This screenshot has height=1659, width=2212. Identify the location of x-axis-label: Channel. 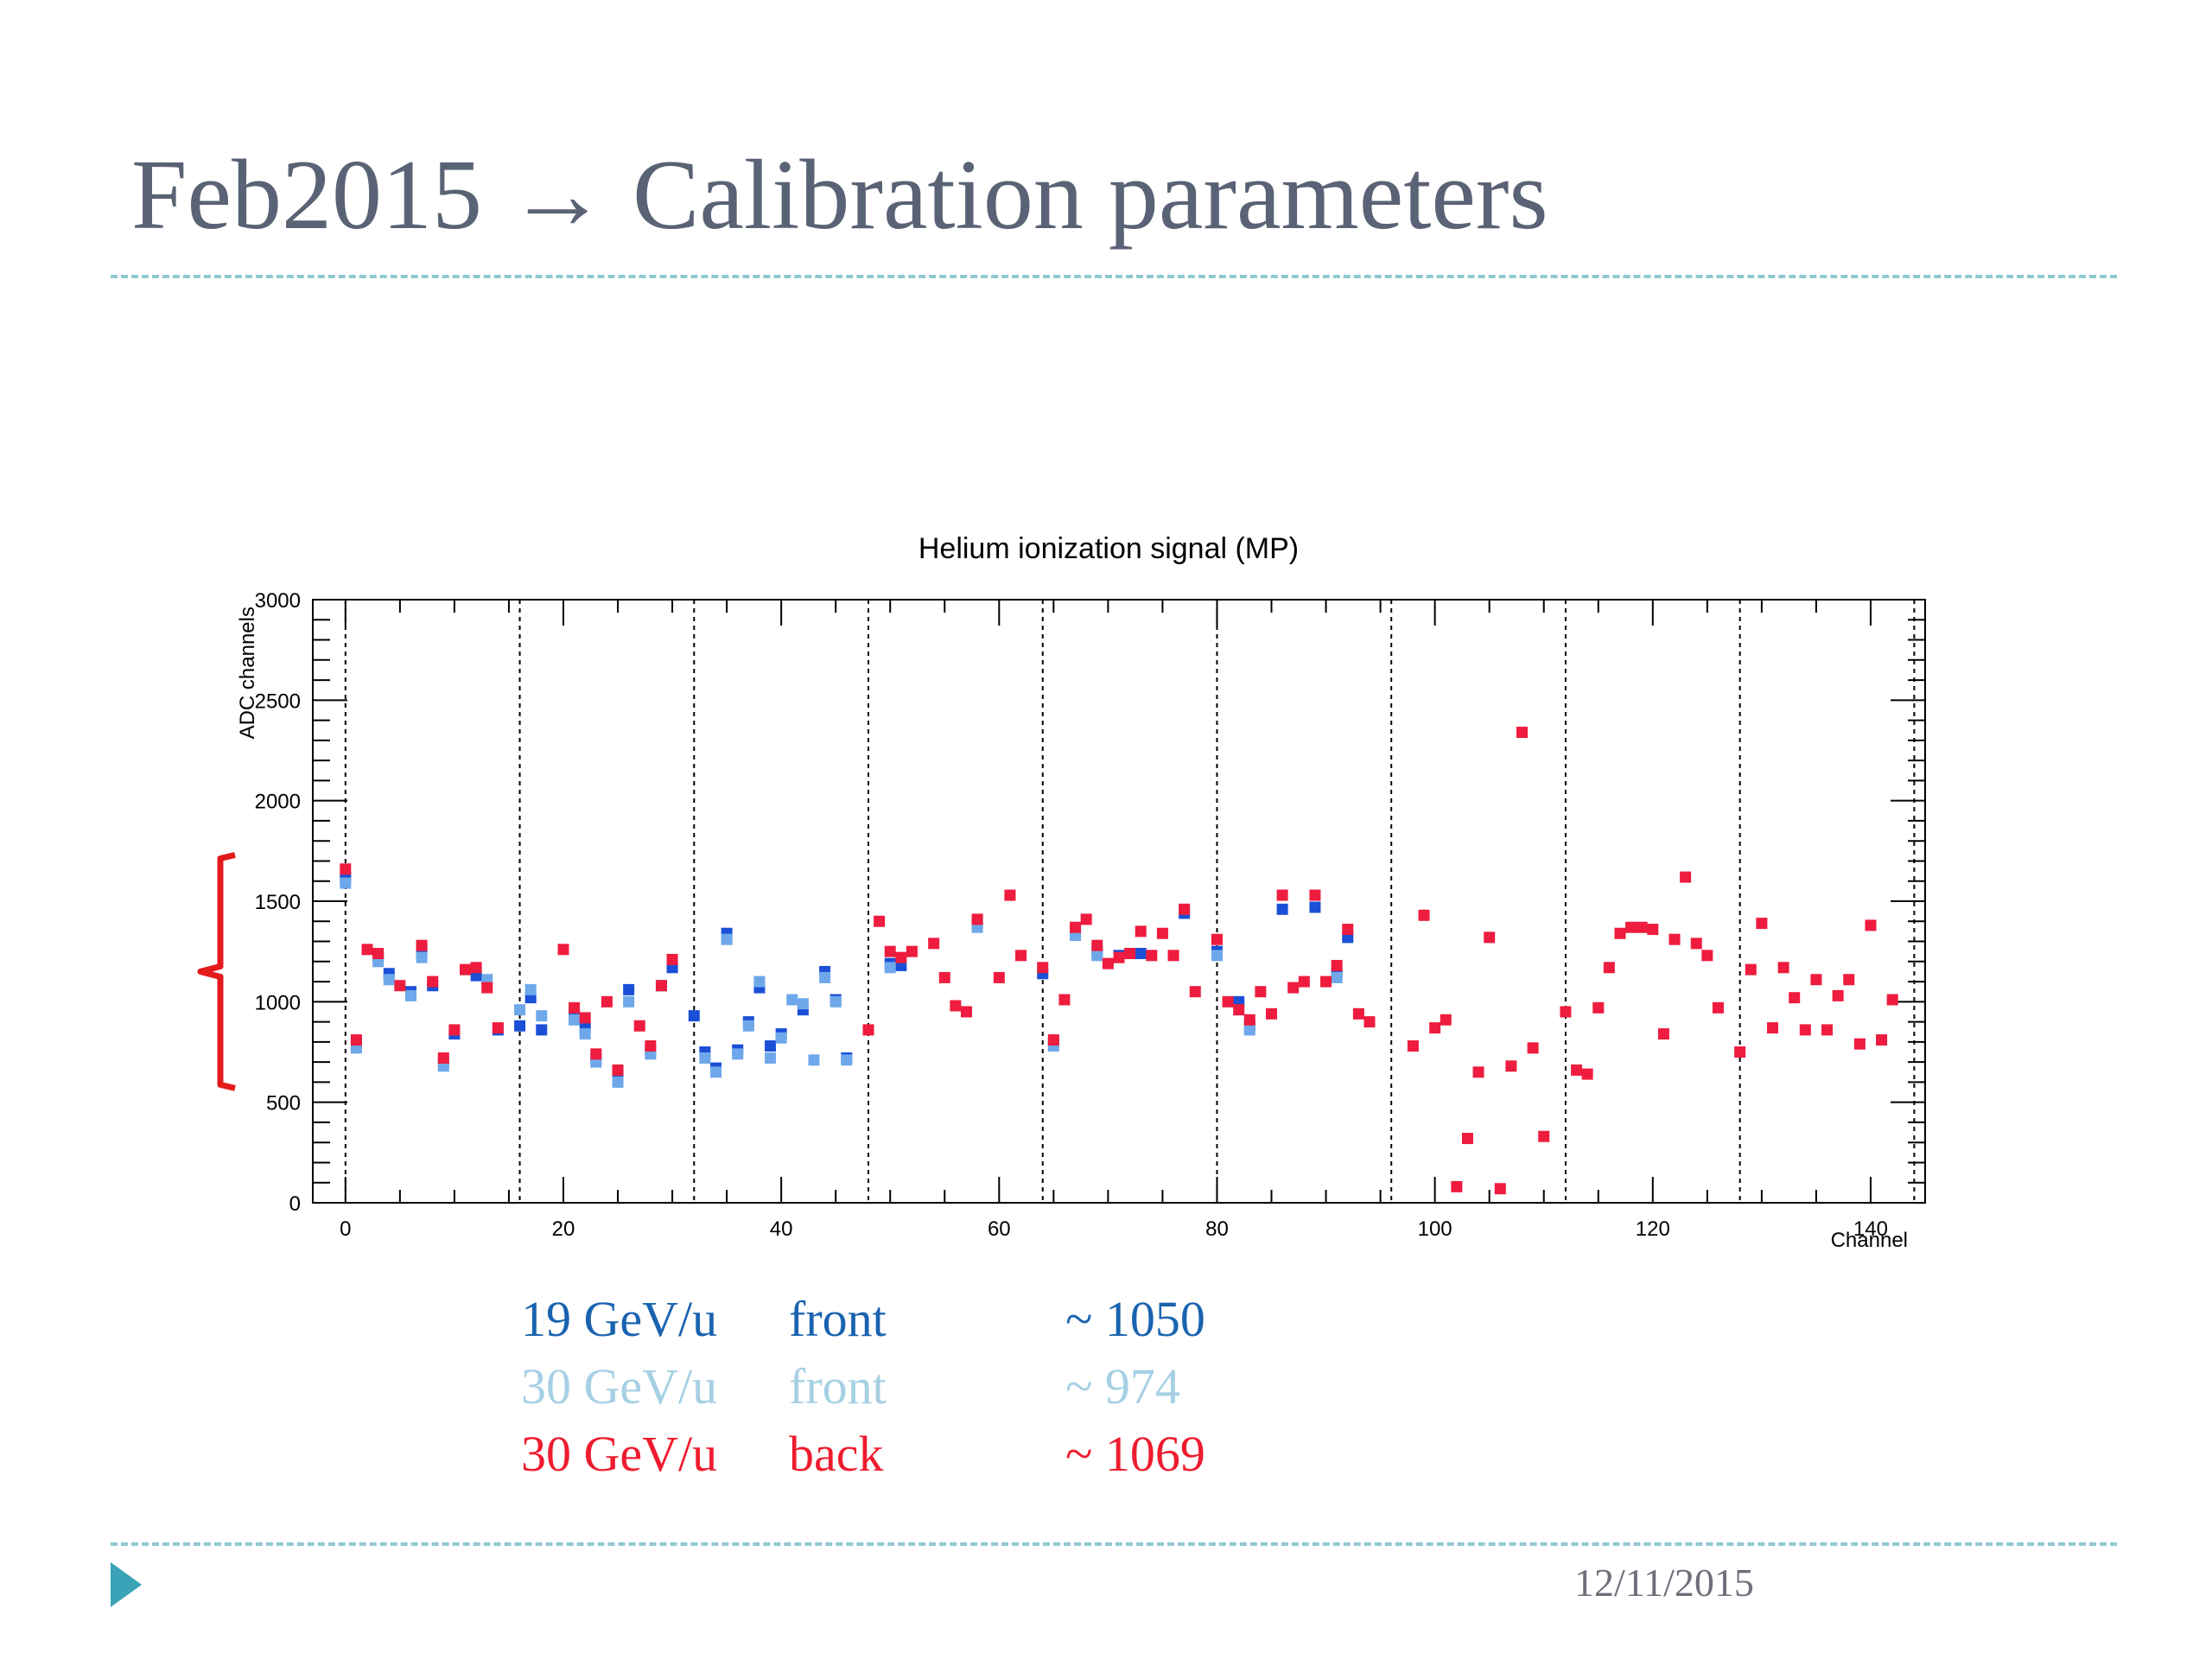
(1869, 1240).